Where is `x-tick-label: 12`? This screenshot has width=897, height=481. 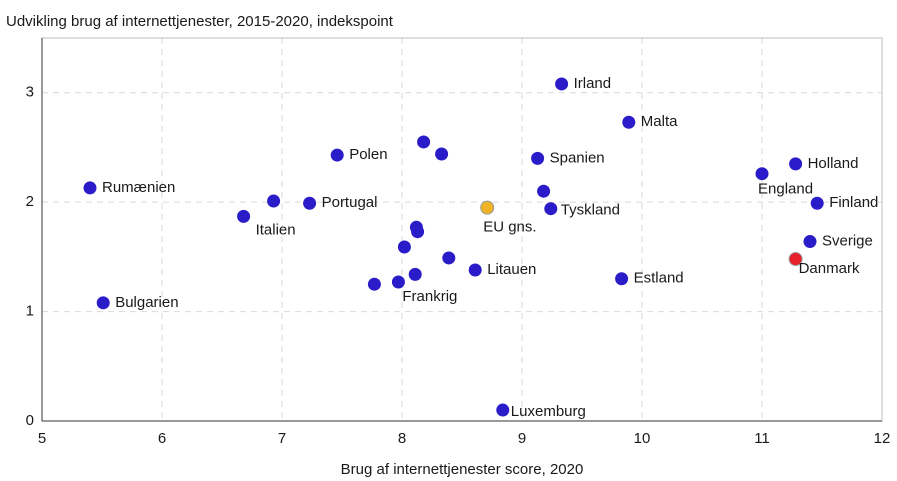
x-tick-label: 12 is located at coordinates (882, 438).